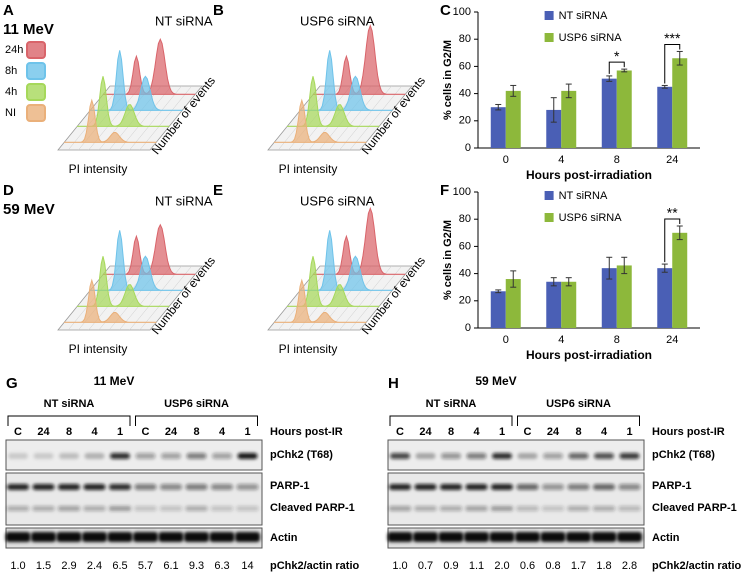  I want to click on ratio-value: 0.9, so click(450, 566).